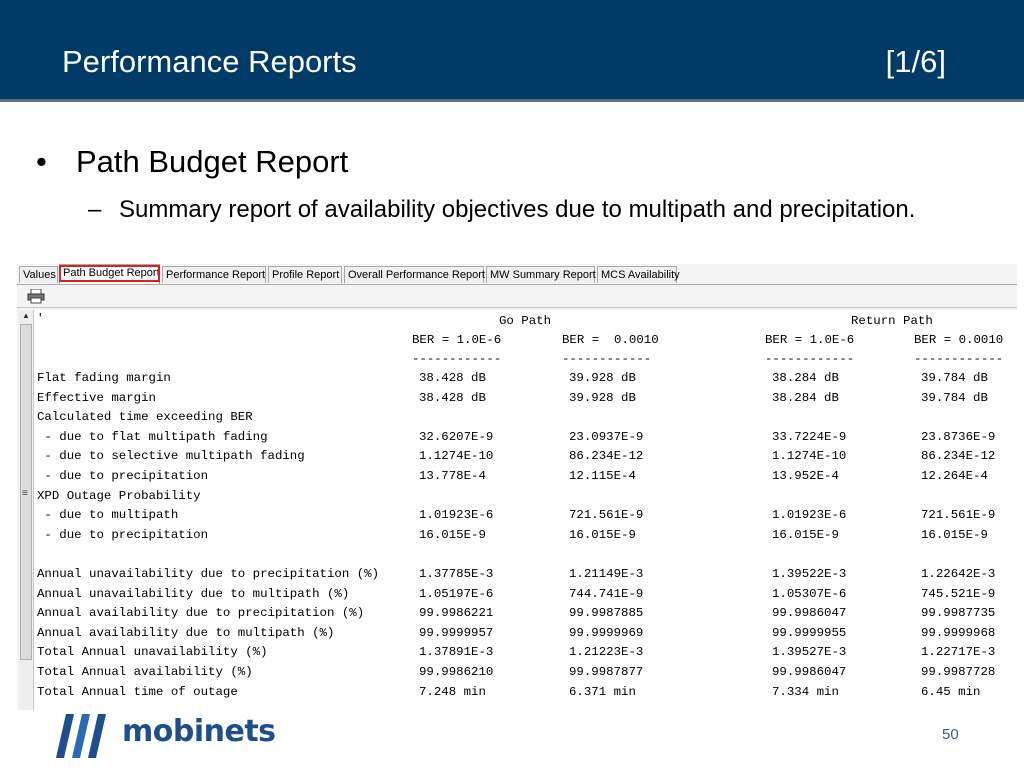  What do you see at coordinates (145, 417) in the screenshot?
I see `report-row-label: Calculated time exceeding BER` at bounding box center [145, 417].